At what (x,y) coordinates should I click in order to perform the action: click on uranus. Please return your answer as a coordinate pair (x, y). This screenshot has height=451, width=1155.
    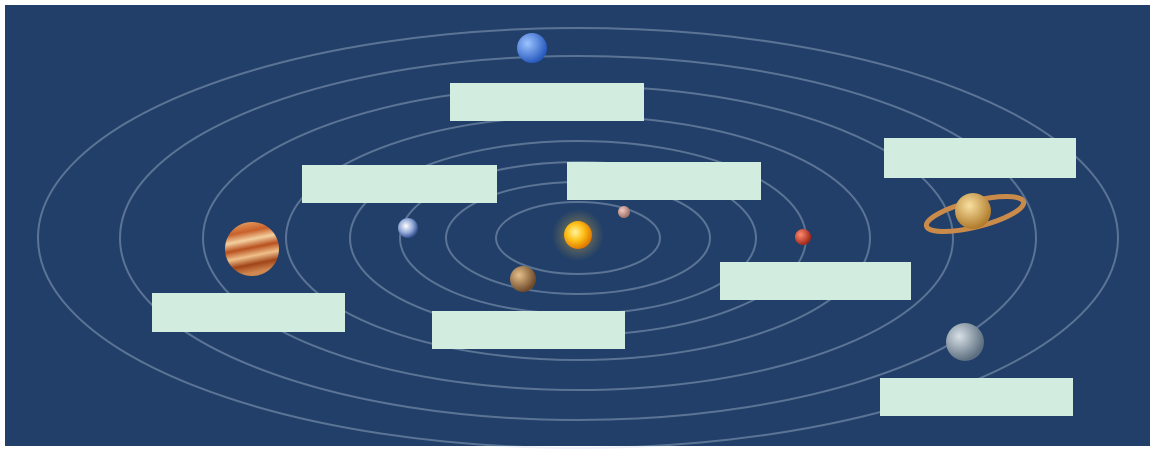
    Looking at the image, I should click on (965, 342).